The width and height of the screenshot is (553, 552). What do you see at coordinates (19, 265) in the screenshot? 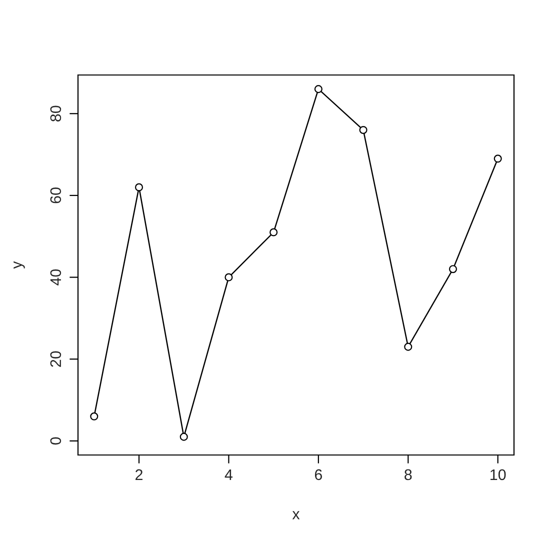
I see `y-axis-title: y` at bounding box center [19, 265].